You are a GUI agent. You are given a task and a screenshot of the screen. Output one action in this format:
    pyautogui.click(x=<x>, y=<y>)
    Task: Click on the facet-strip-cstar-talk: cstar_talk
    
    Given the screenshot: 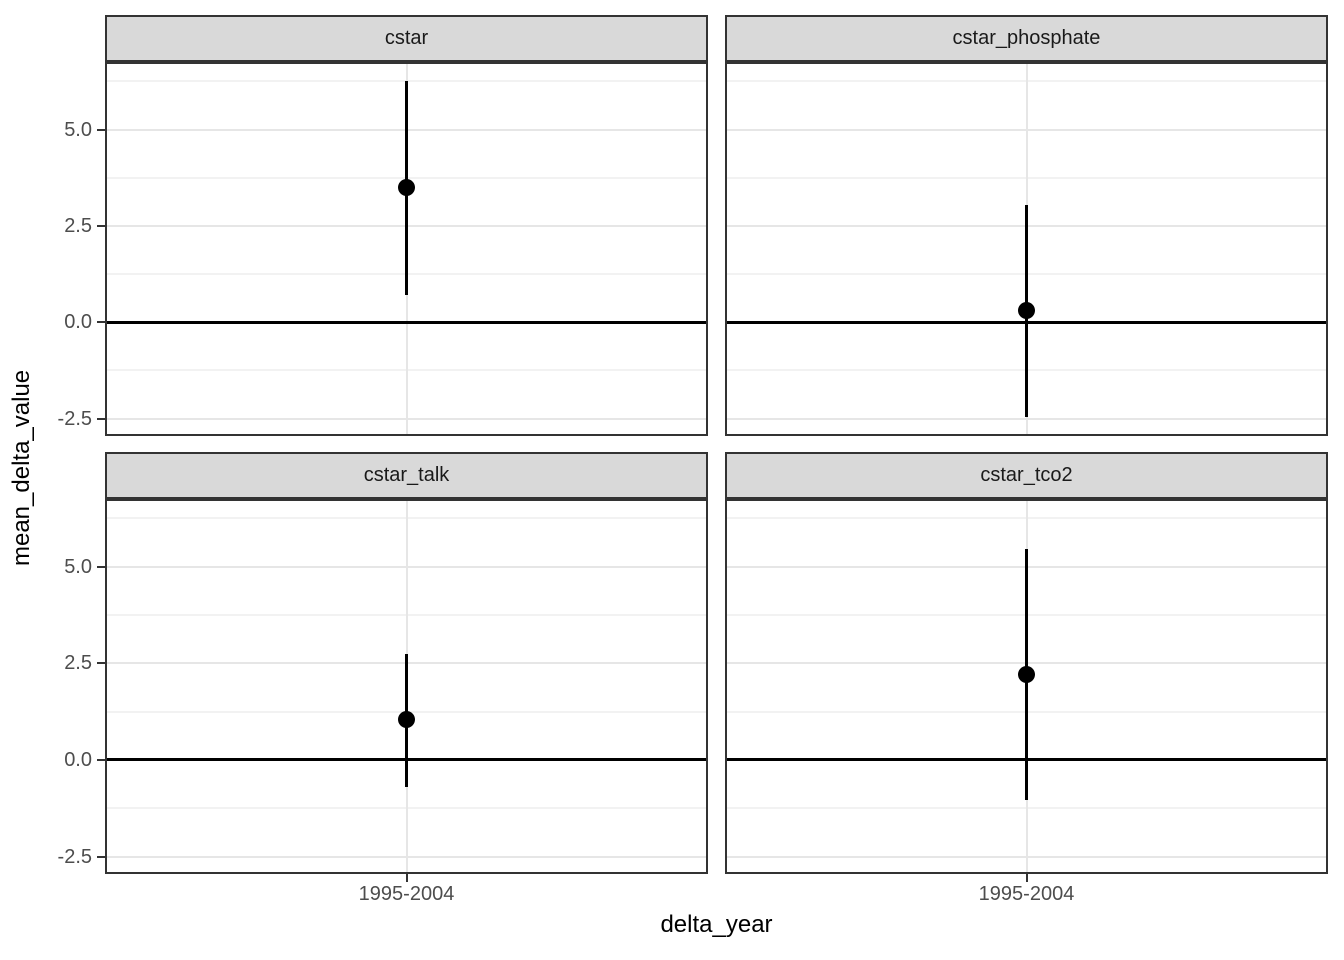 What is the action you would take?
    pyautogui.click(x=406, y=475)
    